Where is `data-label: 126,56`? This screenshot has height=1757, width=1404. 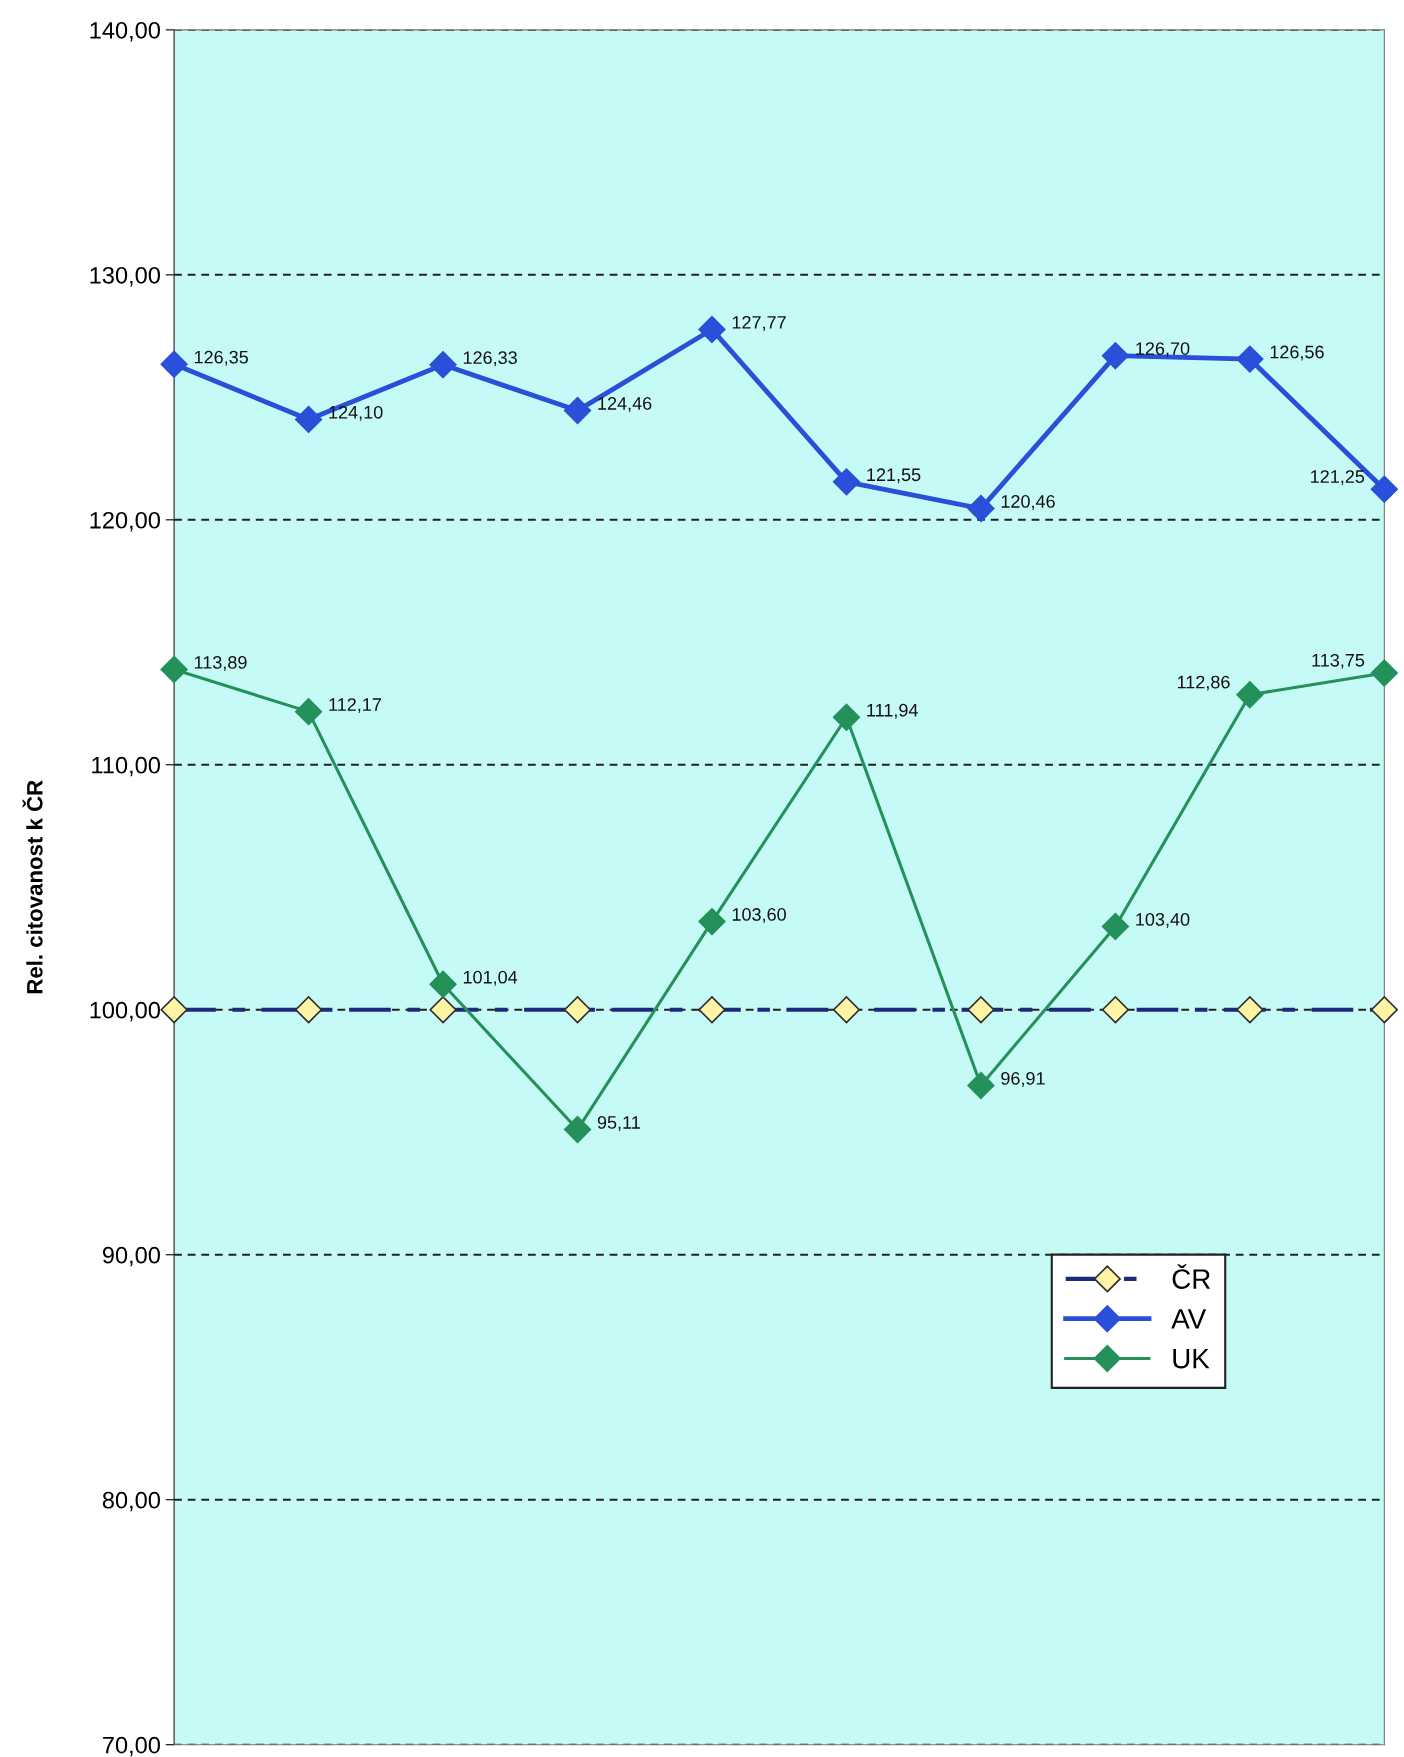
data-label: 126,56 is located at coordinates (1297, 353).